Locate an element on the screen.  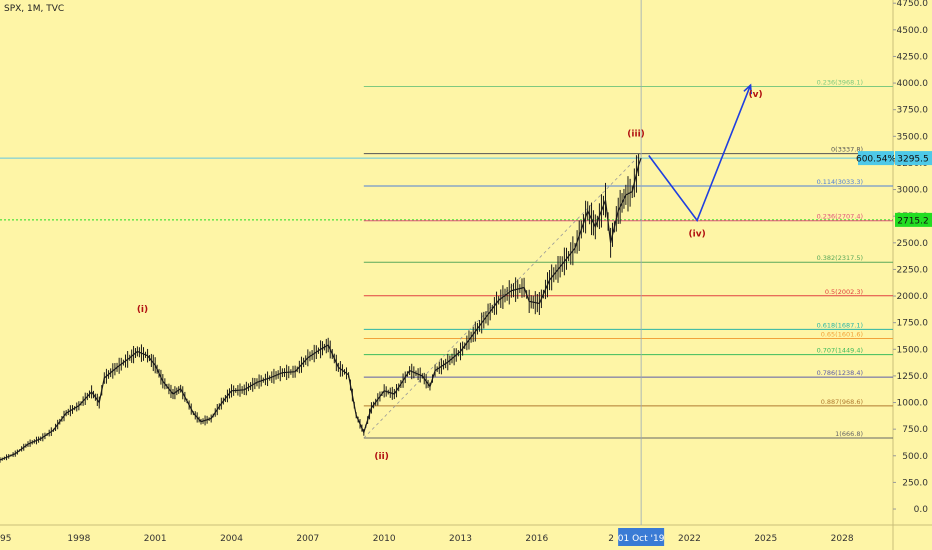
support-price-text: 2715.2 is located at coordinates (913, 221).